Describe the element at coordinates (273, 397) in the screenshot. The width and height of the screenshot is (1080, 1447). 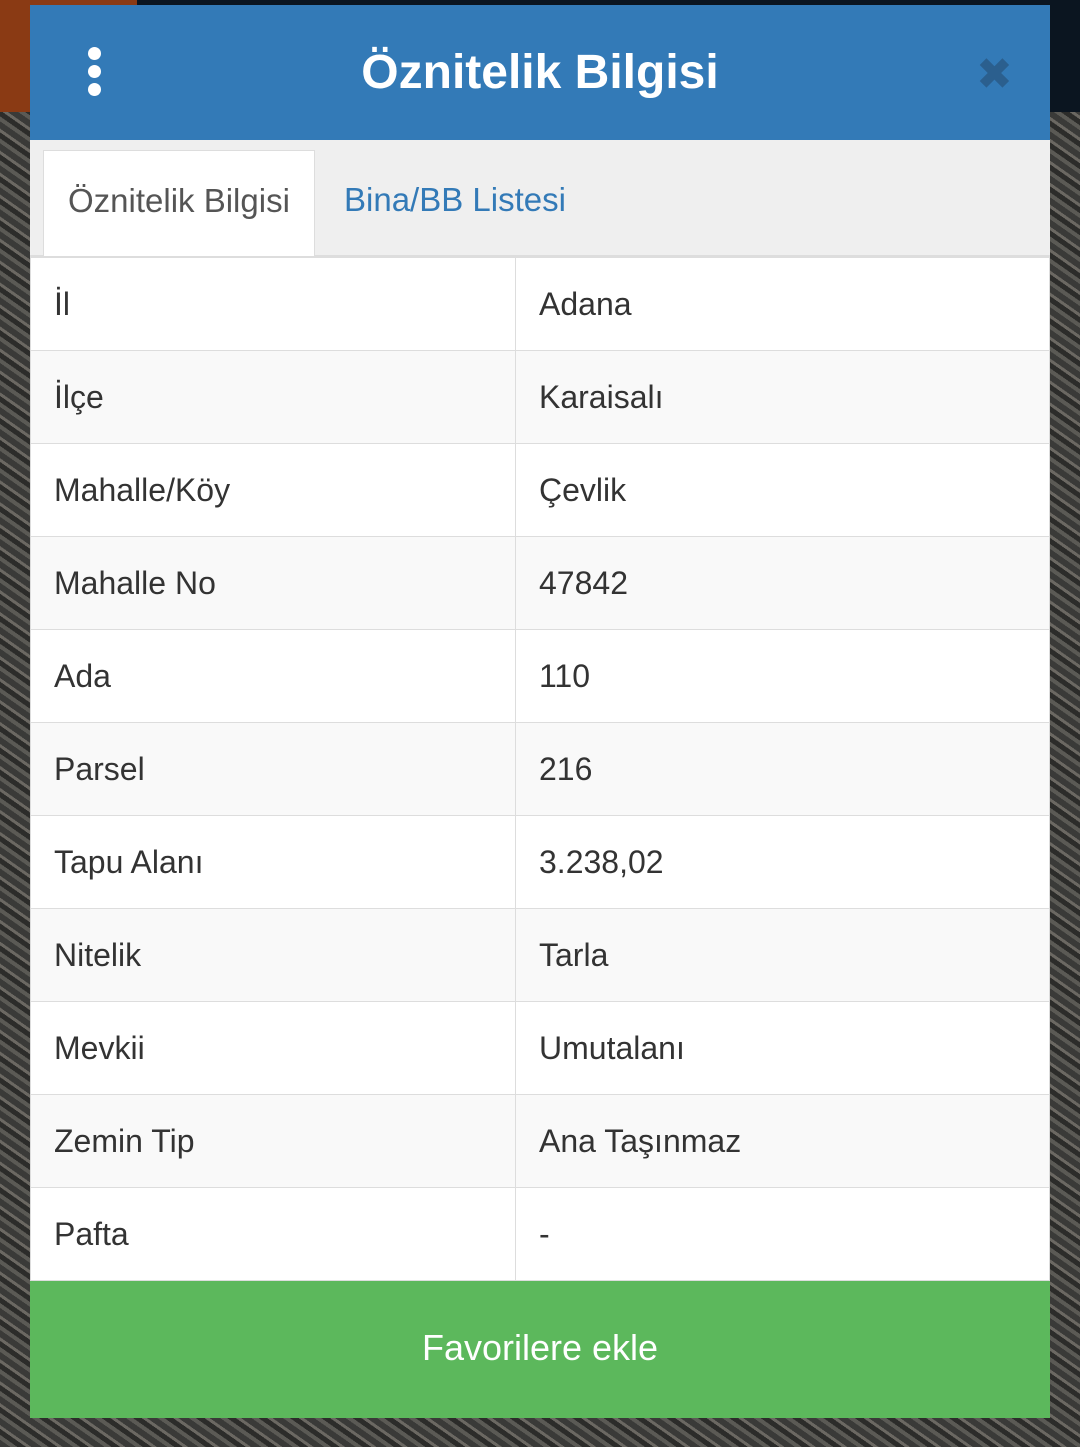
I see `attribute-key: İlçe` at that location.